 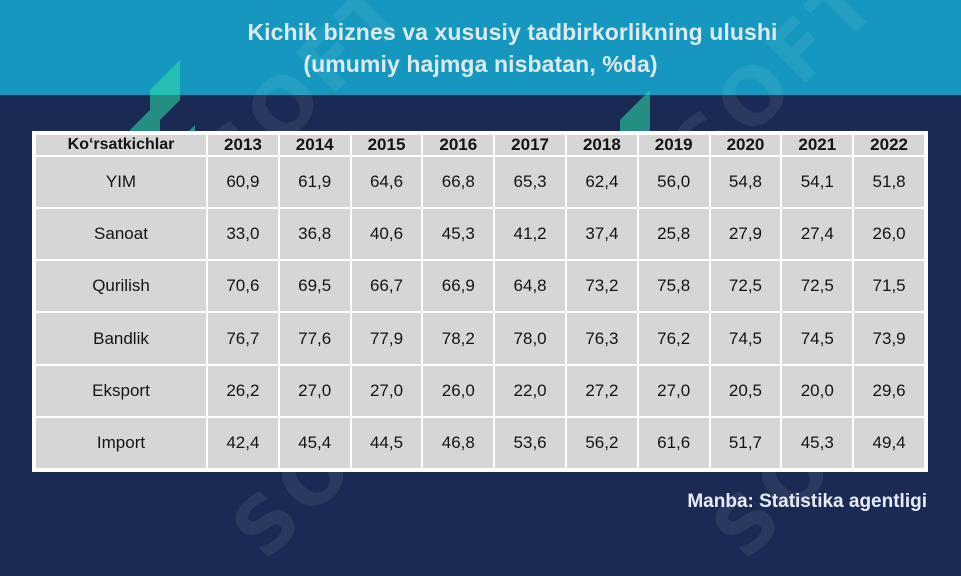 What do you see at coordinates (889, 145) in the screenshot?
I see `column-header-year: 2022` at bounding box center [889, 145].